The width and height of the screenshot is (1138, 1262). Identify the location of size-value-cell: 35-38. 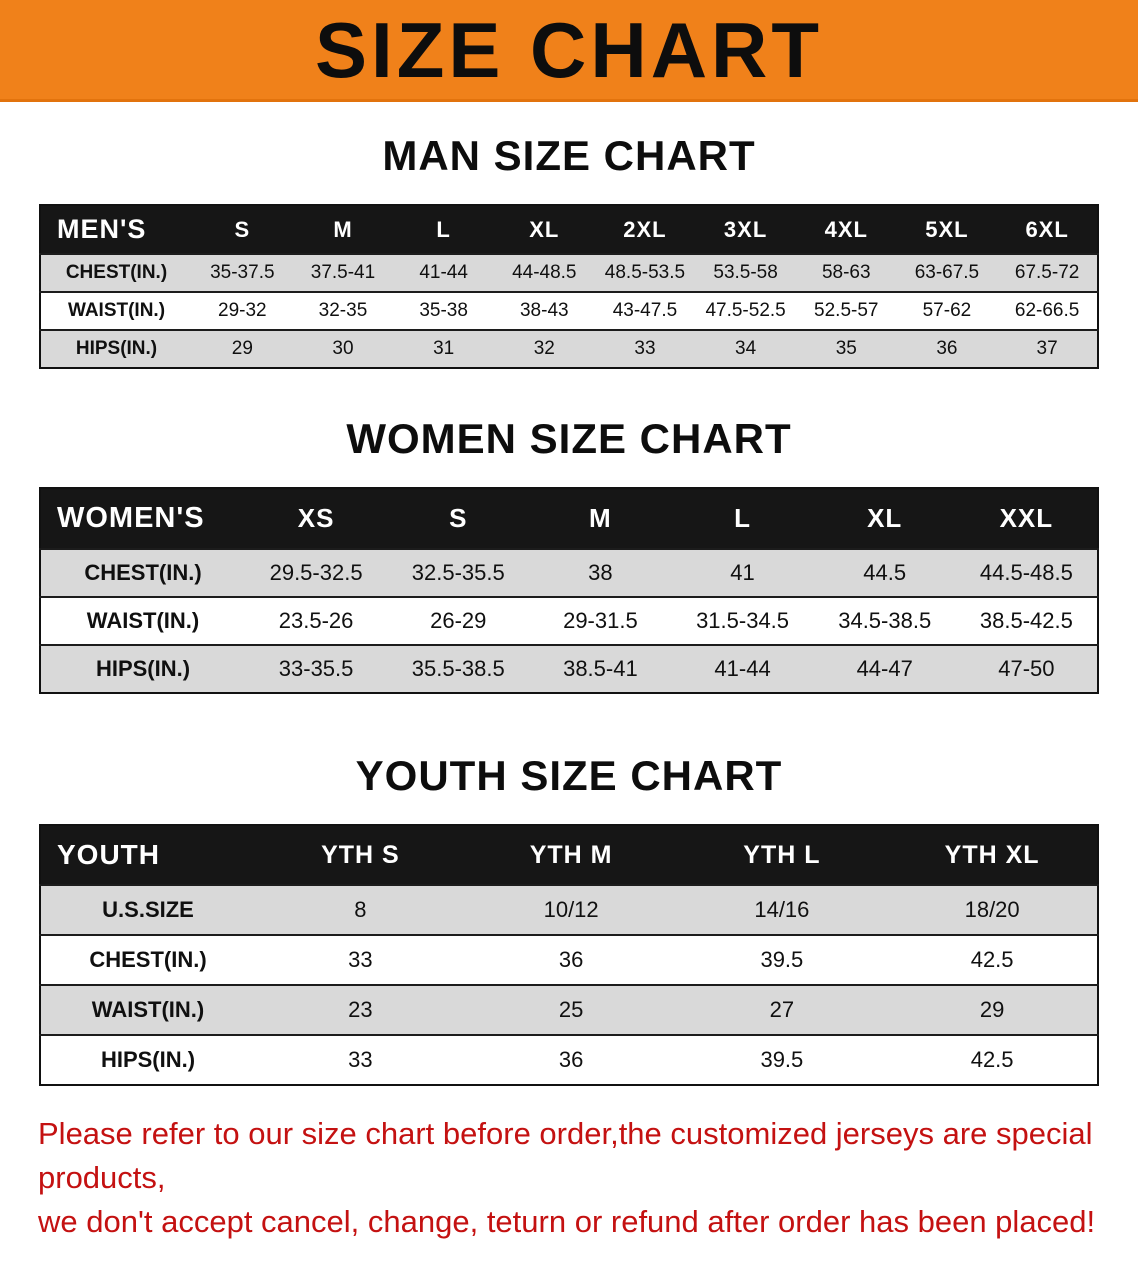
(443, 310).